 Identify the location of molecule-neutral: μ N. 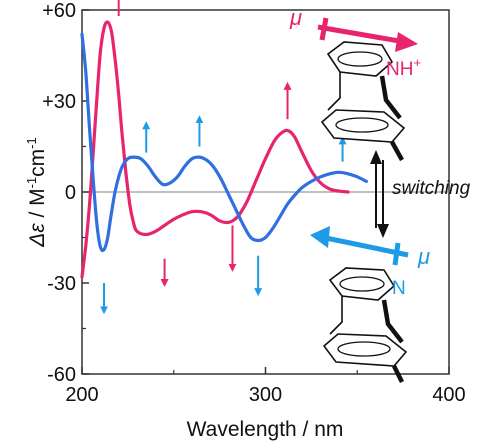
(370, 305).